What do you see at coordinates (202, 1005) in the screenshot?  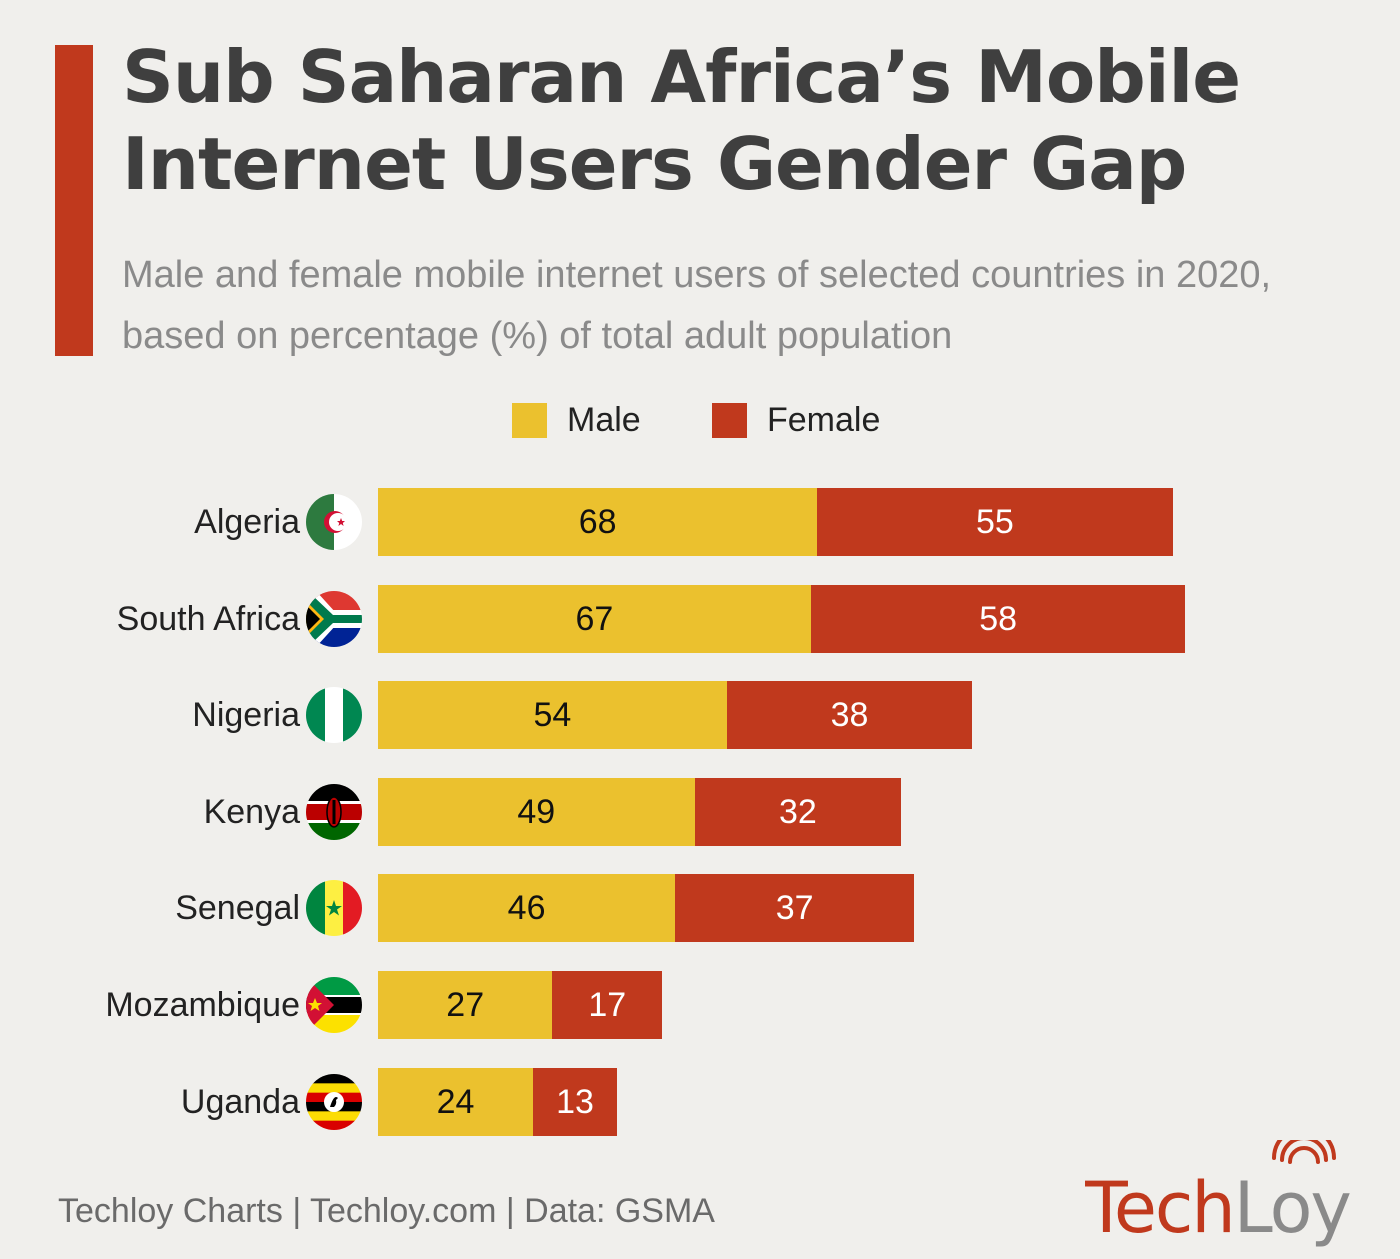 I see `category-label: Mozambique` at bounding box center [202, 1005].